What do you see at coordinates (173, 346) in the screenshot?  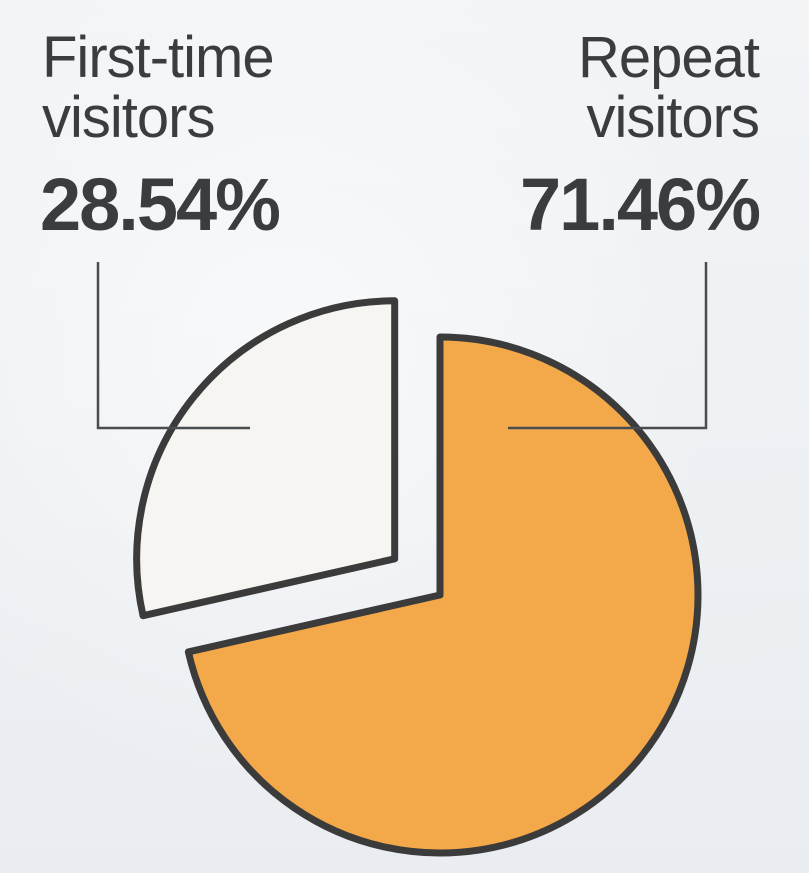 I see `first-time-visitors-leader-line` at bounding box center [173, 346].